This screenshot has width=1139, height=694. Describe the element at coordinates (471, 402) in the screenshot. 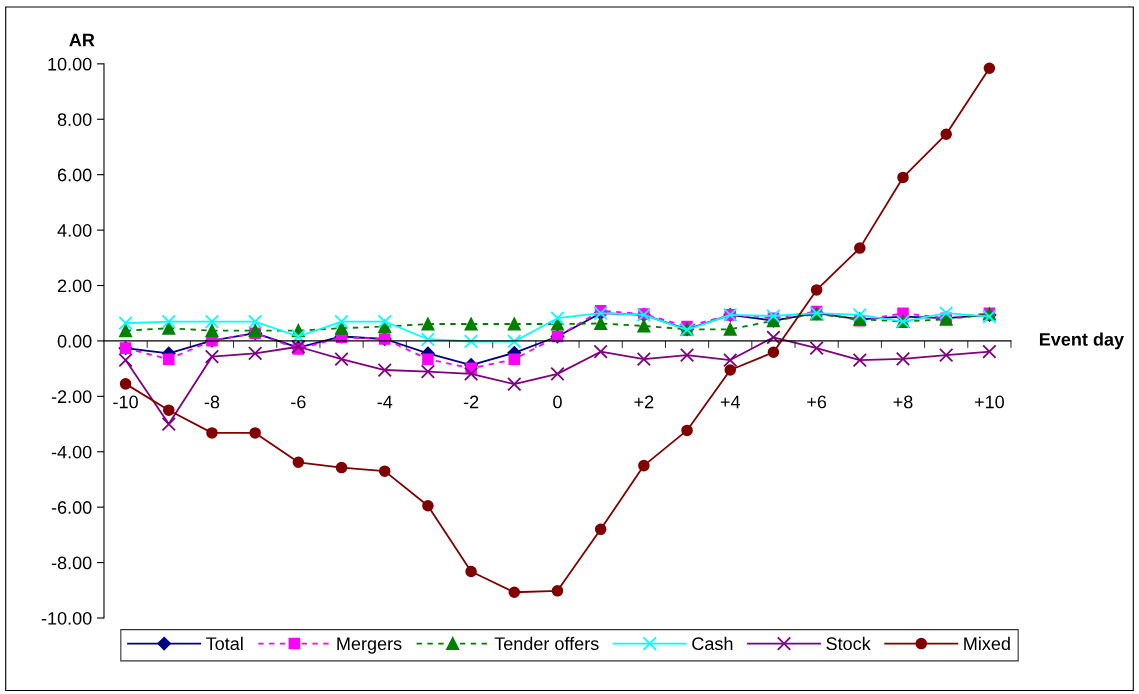

I see `x-tick-label: -2` at that location.